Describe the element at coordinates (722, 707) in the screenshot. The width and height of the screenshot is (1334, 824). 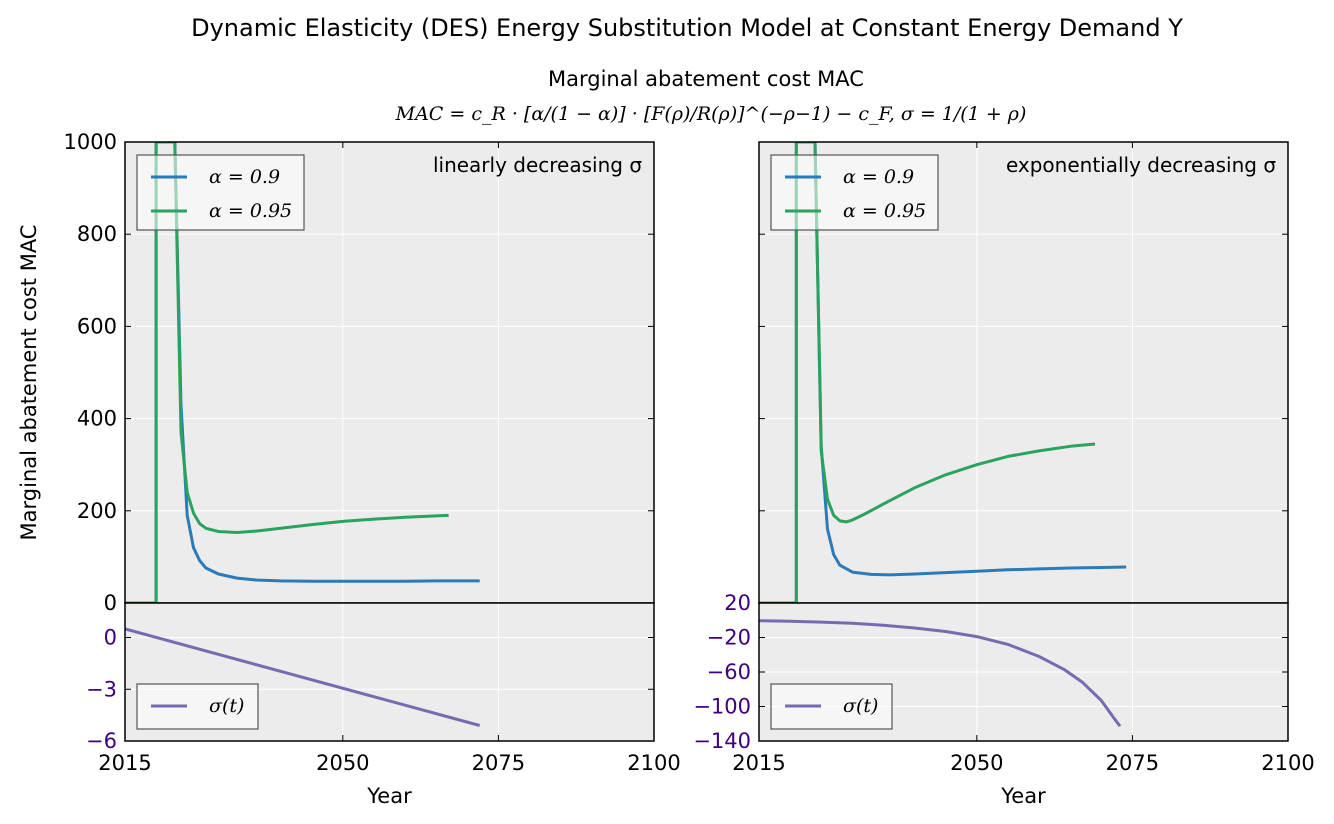
I see `ytick-label: −100` at that location.